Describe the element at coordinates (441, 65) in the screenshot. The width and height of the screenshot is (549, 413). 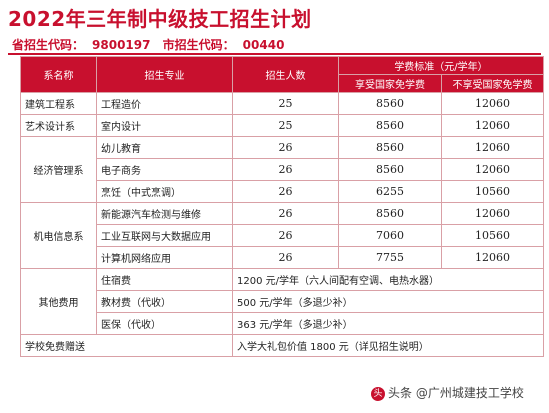
I see `header-fee: 学费标准（元/学年）` at that location.